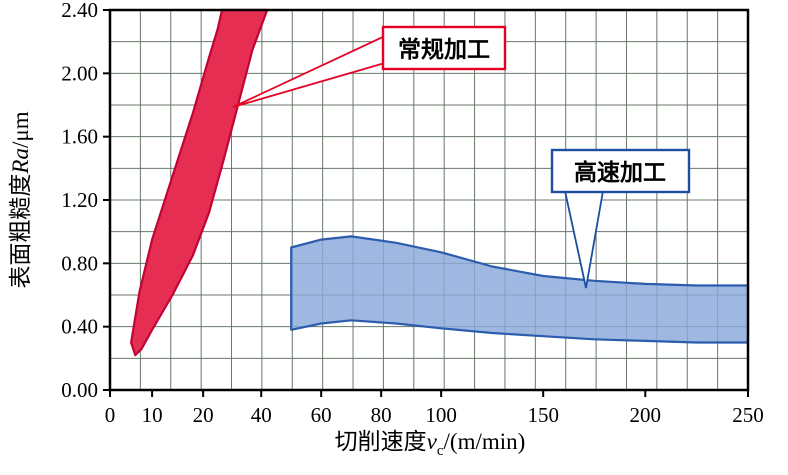  What do you see at coordinates (203, 415) in the screenshot?
I see `x-tick-label: 20` at bounding box center [203, 415].